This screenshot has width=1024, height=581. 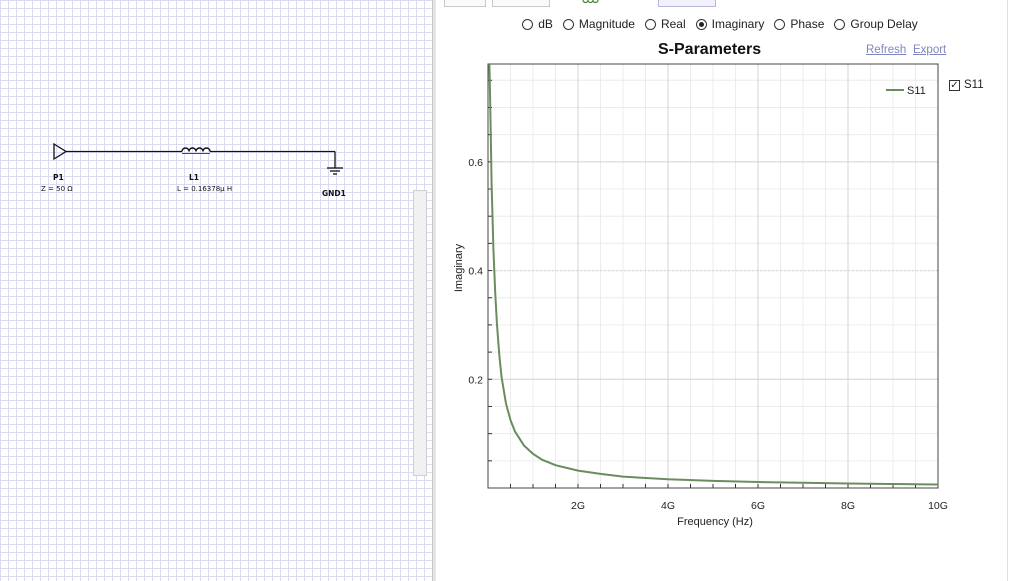 I want to click on port-symbol, so click(x=60, y=151).